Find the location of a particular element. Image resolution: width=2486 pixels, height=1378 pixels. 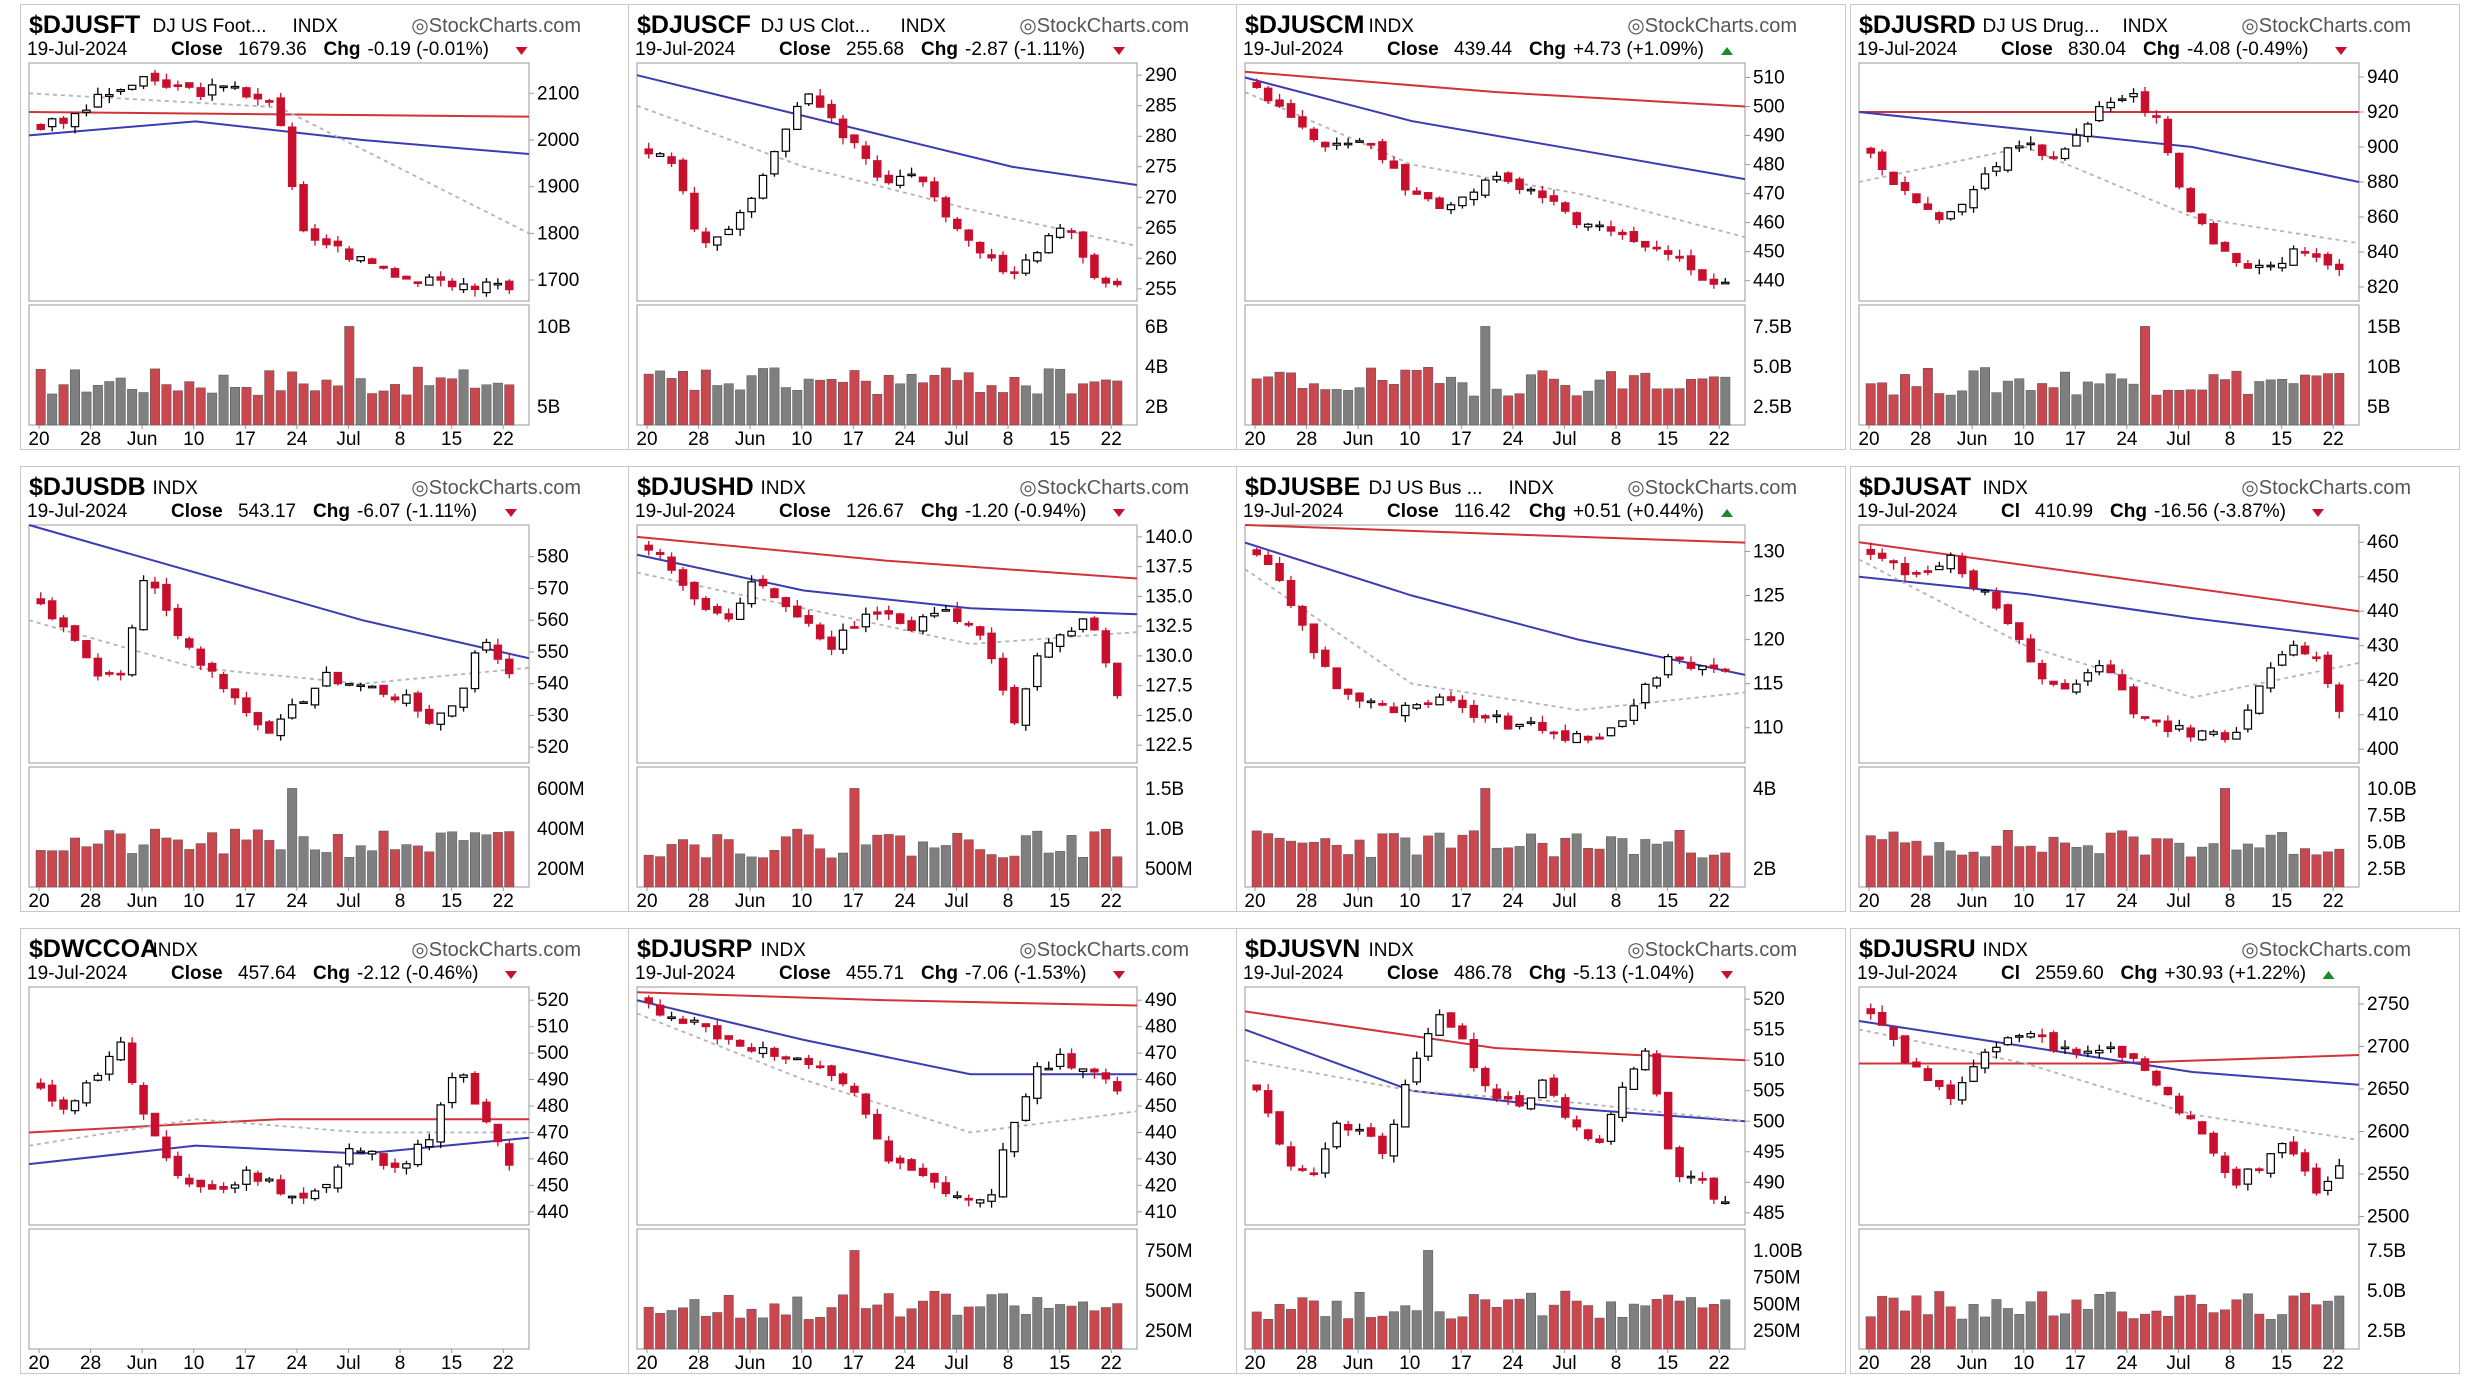

x-tick-label: 8 is located at coordinates (1008, 439).